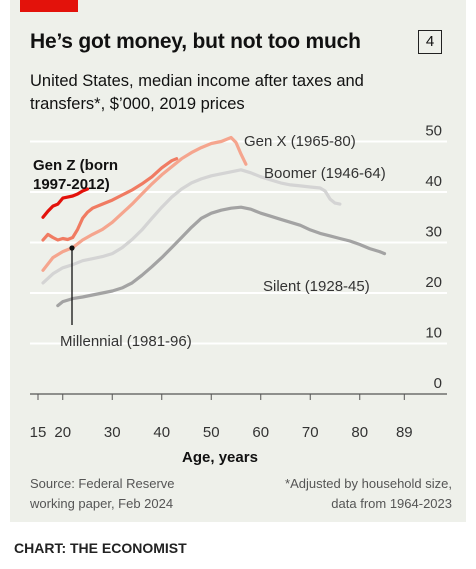  Describe the element at coordinates (310, 432) in the screenshot. I see `x-tick-label: 70` at that location.